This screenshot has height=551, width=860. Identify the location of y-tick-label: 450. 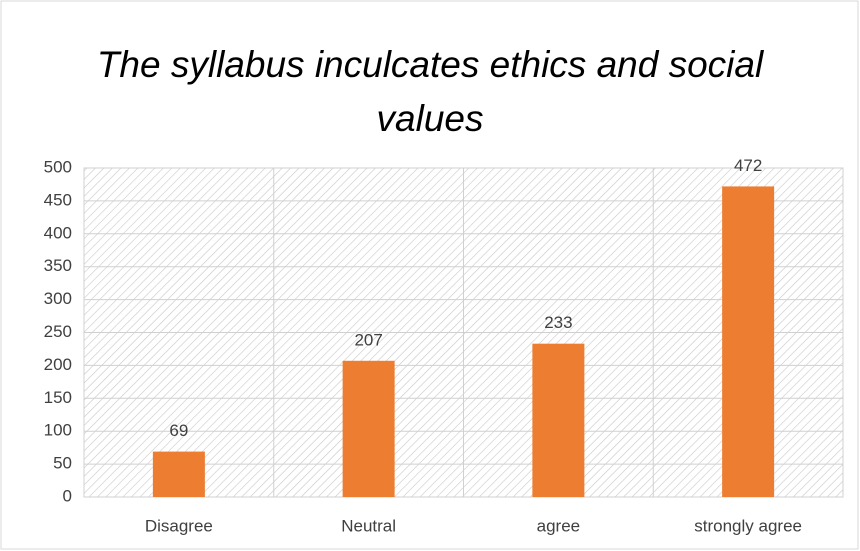
(58, 199).